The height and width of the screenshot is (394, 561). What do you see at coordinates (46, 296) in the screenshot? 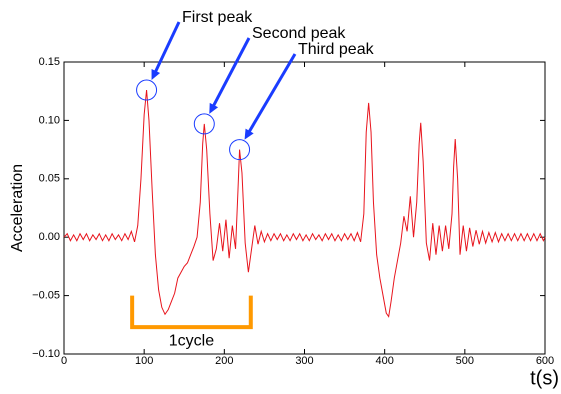
I see `y-tick-label: −0.05` at bounding box center [46, 296].